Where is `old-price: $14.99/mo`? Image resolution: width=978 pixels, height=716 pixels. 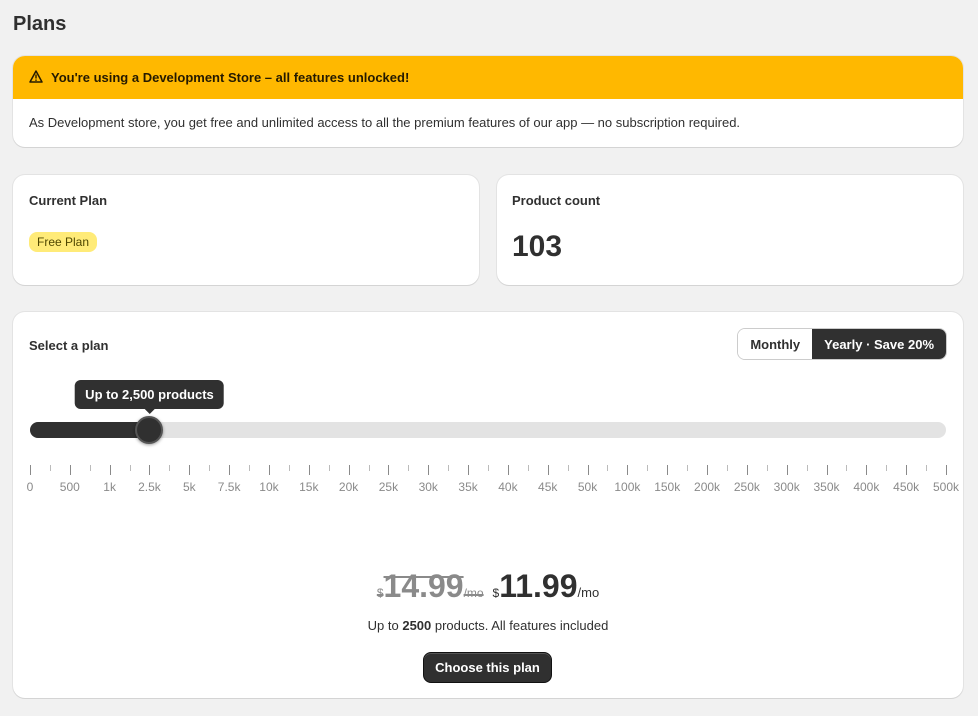
old-price: $14.99/mo is located at coordinates (430, 586).